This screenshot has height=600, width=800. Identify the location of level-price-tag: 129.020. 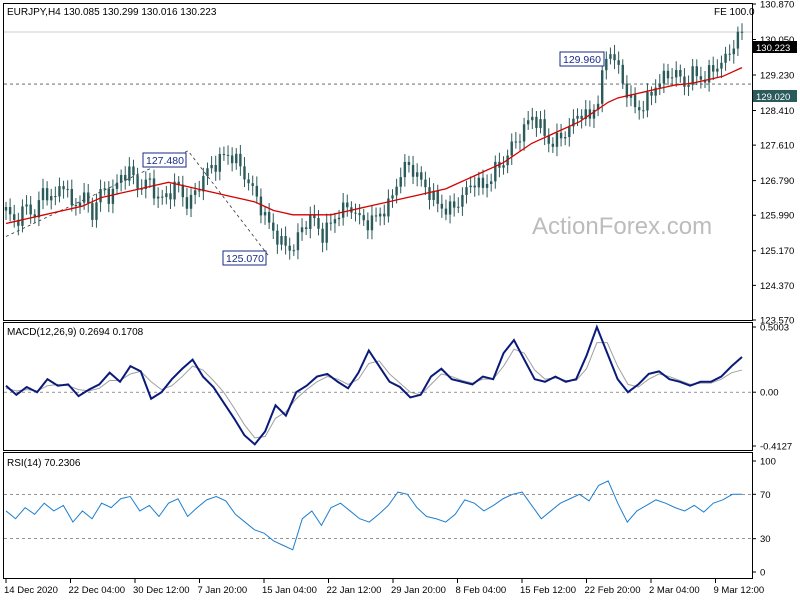
(775, 96).